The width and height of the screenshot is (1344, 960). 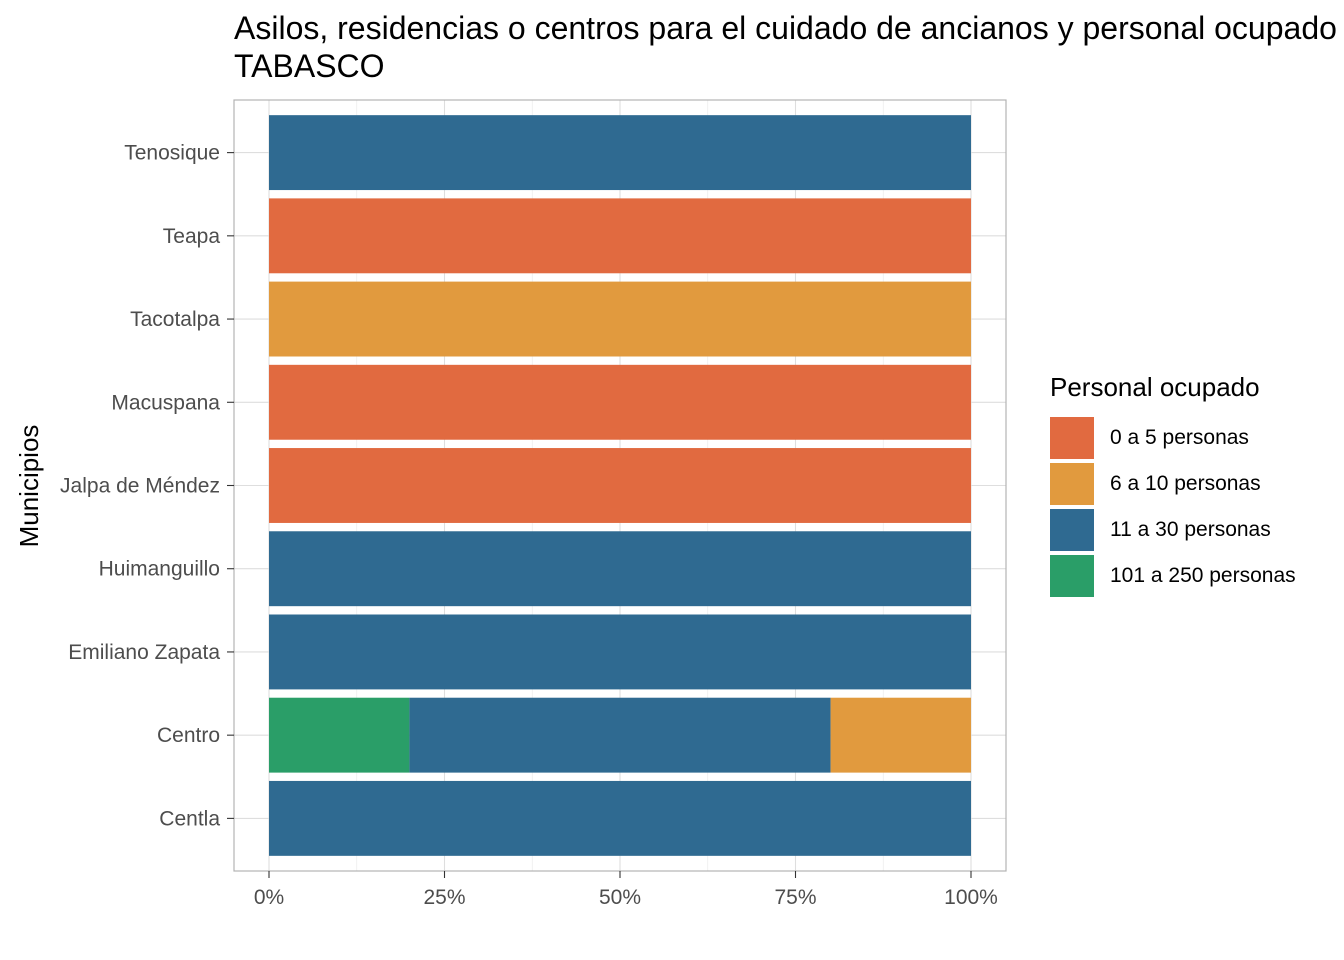 What do you see at coordinates (159, 569) in the screenshot?
I see `y-tick-label: Huimanguillo` at bounding box center [159, 569].